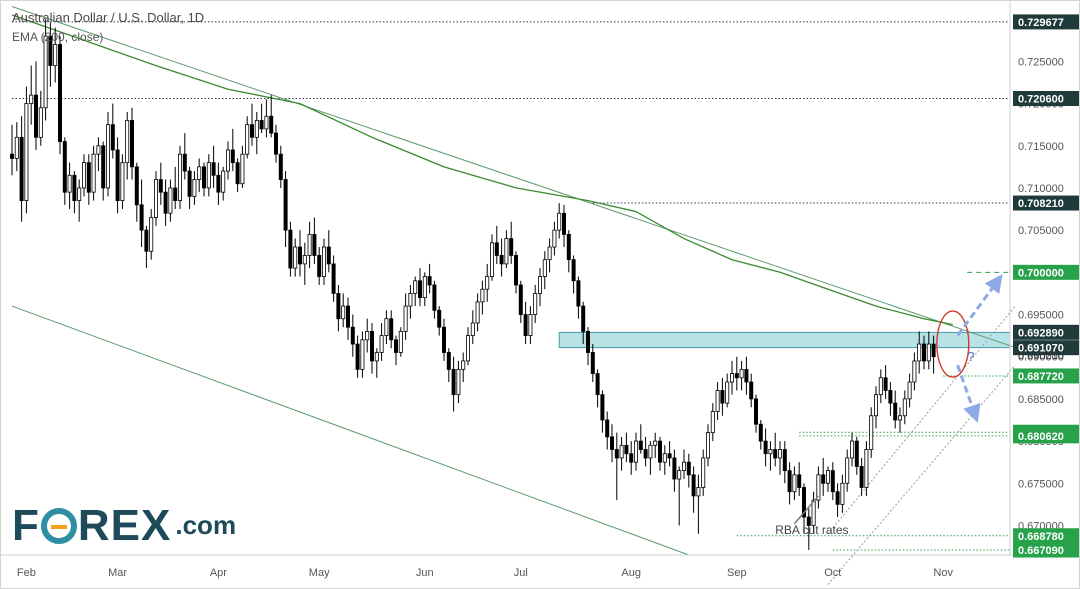  Describe the element at coordinates (1041, 400) in the screenshot. I see `y-tick-label-3: 0.685000` at that location.